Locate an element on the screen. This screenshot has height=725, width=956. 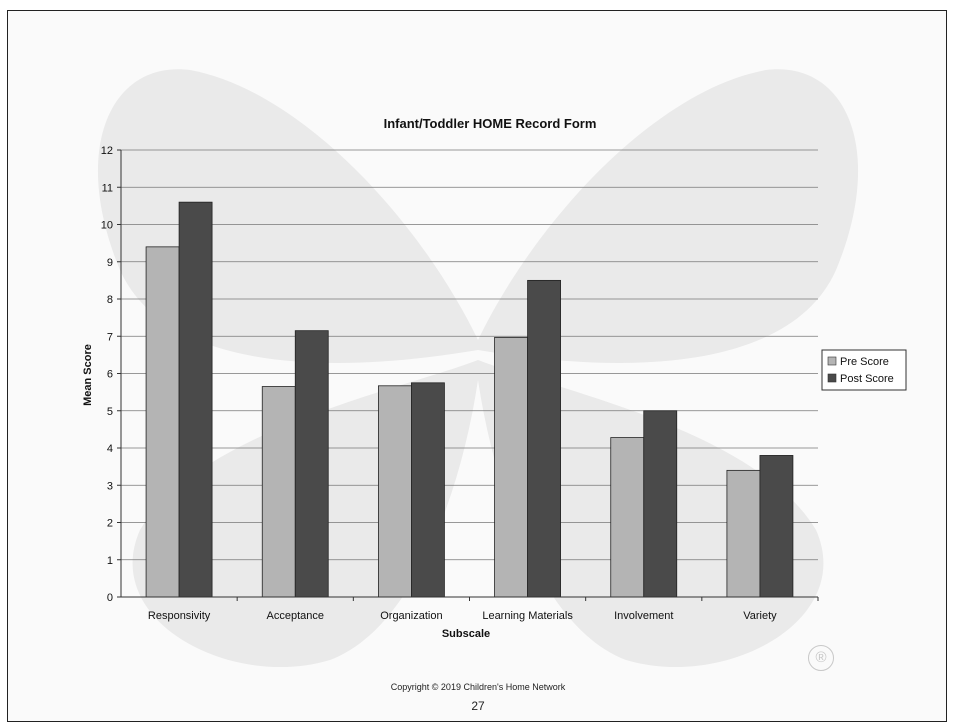
x-tick-label: Variety is located at coordinates (760, 616).